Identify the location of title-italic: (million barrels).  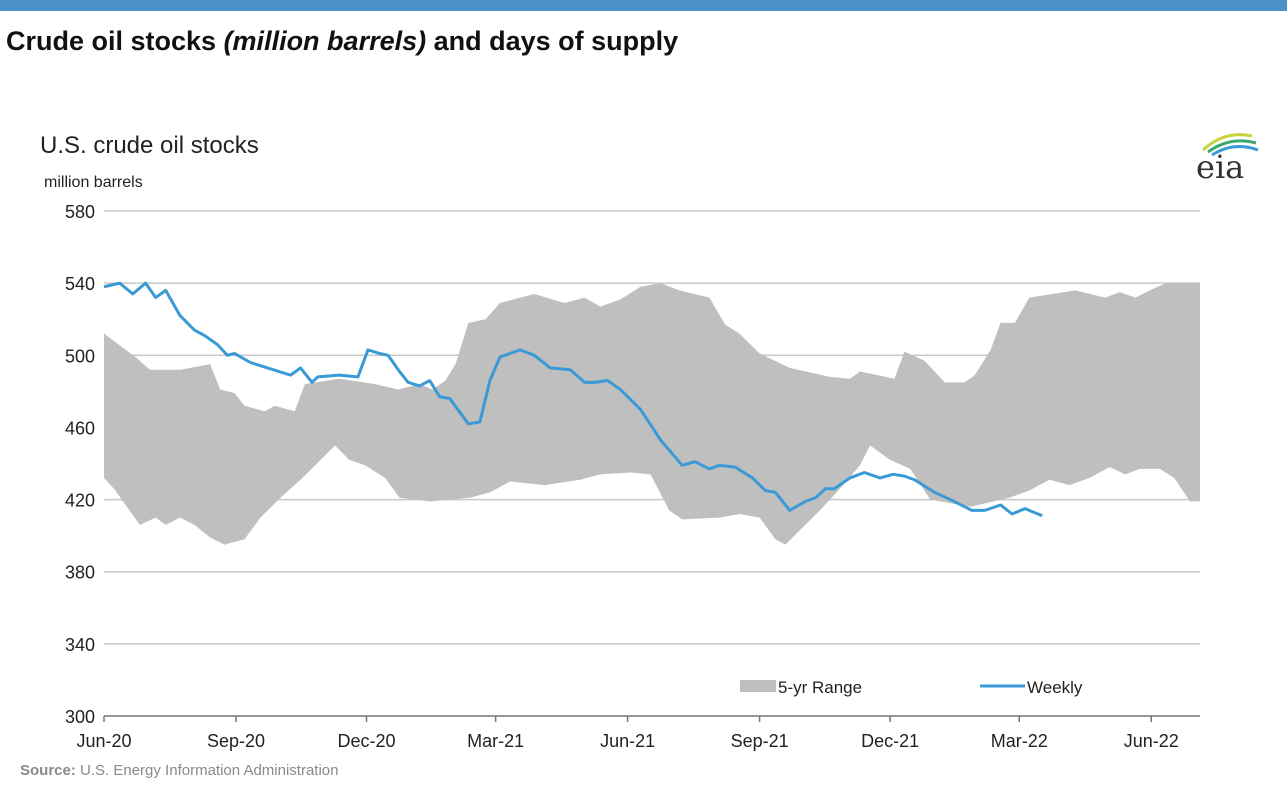
(325, 41).